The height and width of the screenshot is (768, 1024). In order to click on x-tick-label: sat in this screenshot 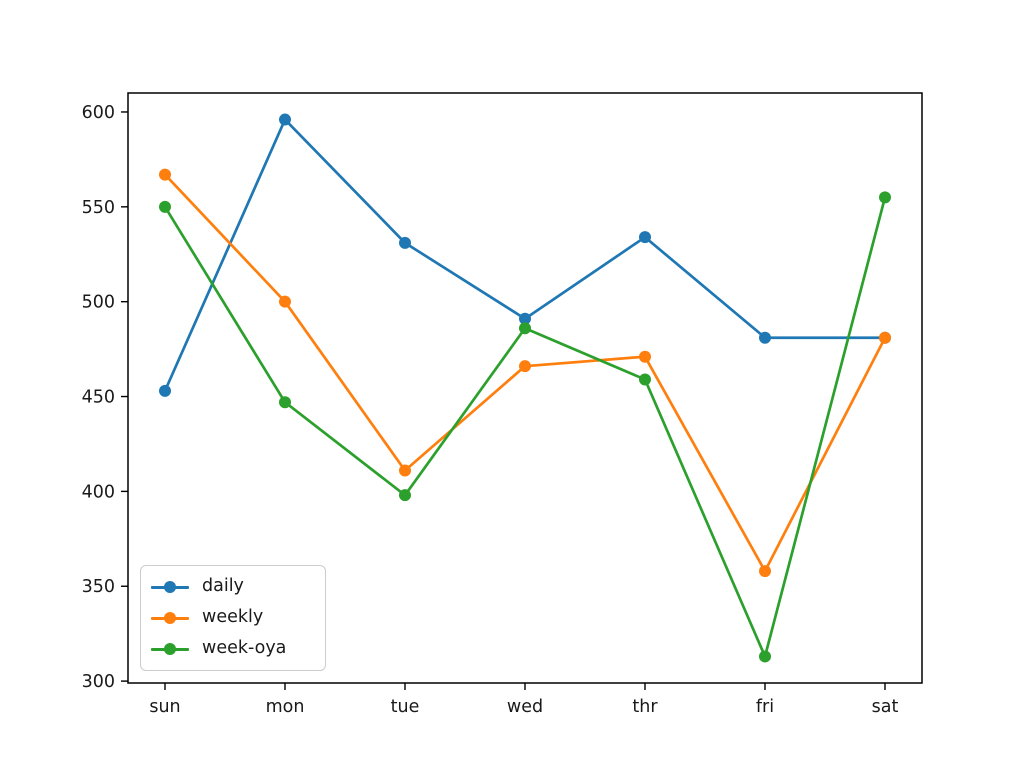, I will do `click(885, 707)`.